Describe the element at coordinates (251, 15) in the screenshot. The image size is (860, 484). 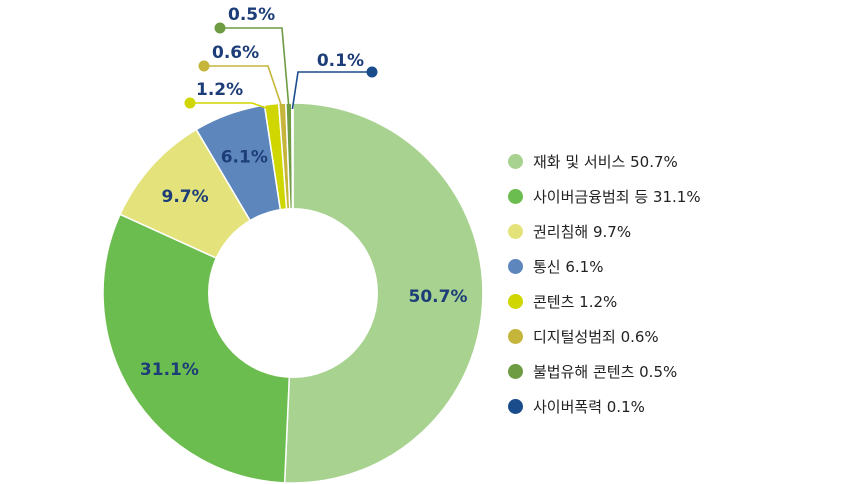
I see `callout-label-7: 0.5%` at that location.